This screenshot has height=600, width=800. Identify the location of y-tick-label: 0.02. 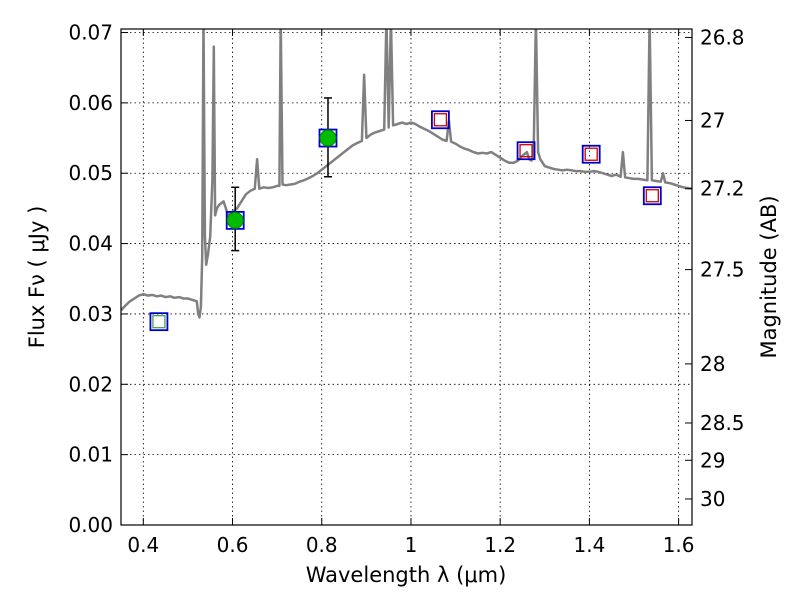
(90, 384).